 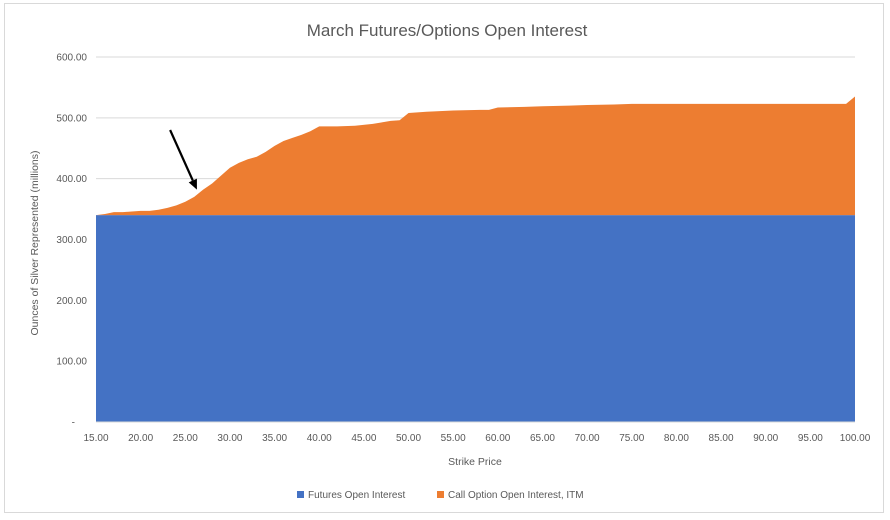 What do you see at coordinates (185, 438) in the screenshot?
I see `x-tick-label: 25.00` at bounding box center [185, 438].